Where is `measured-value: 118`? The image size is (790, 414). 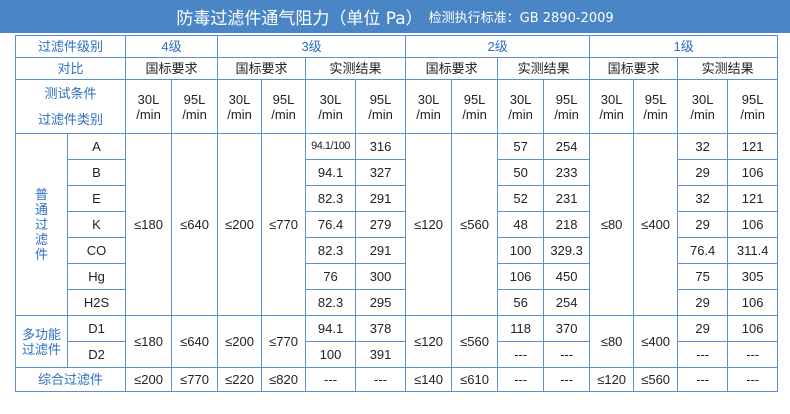 measured-value: 118 is located at coordinates (521, 328).